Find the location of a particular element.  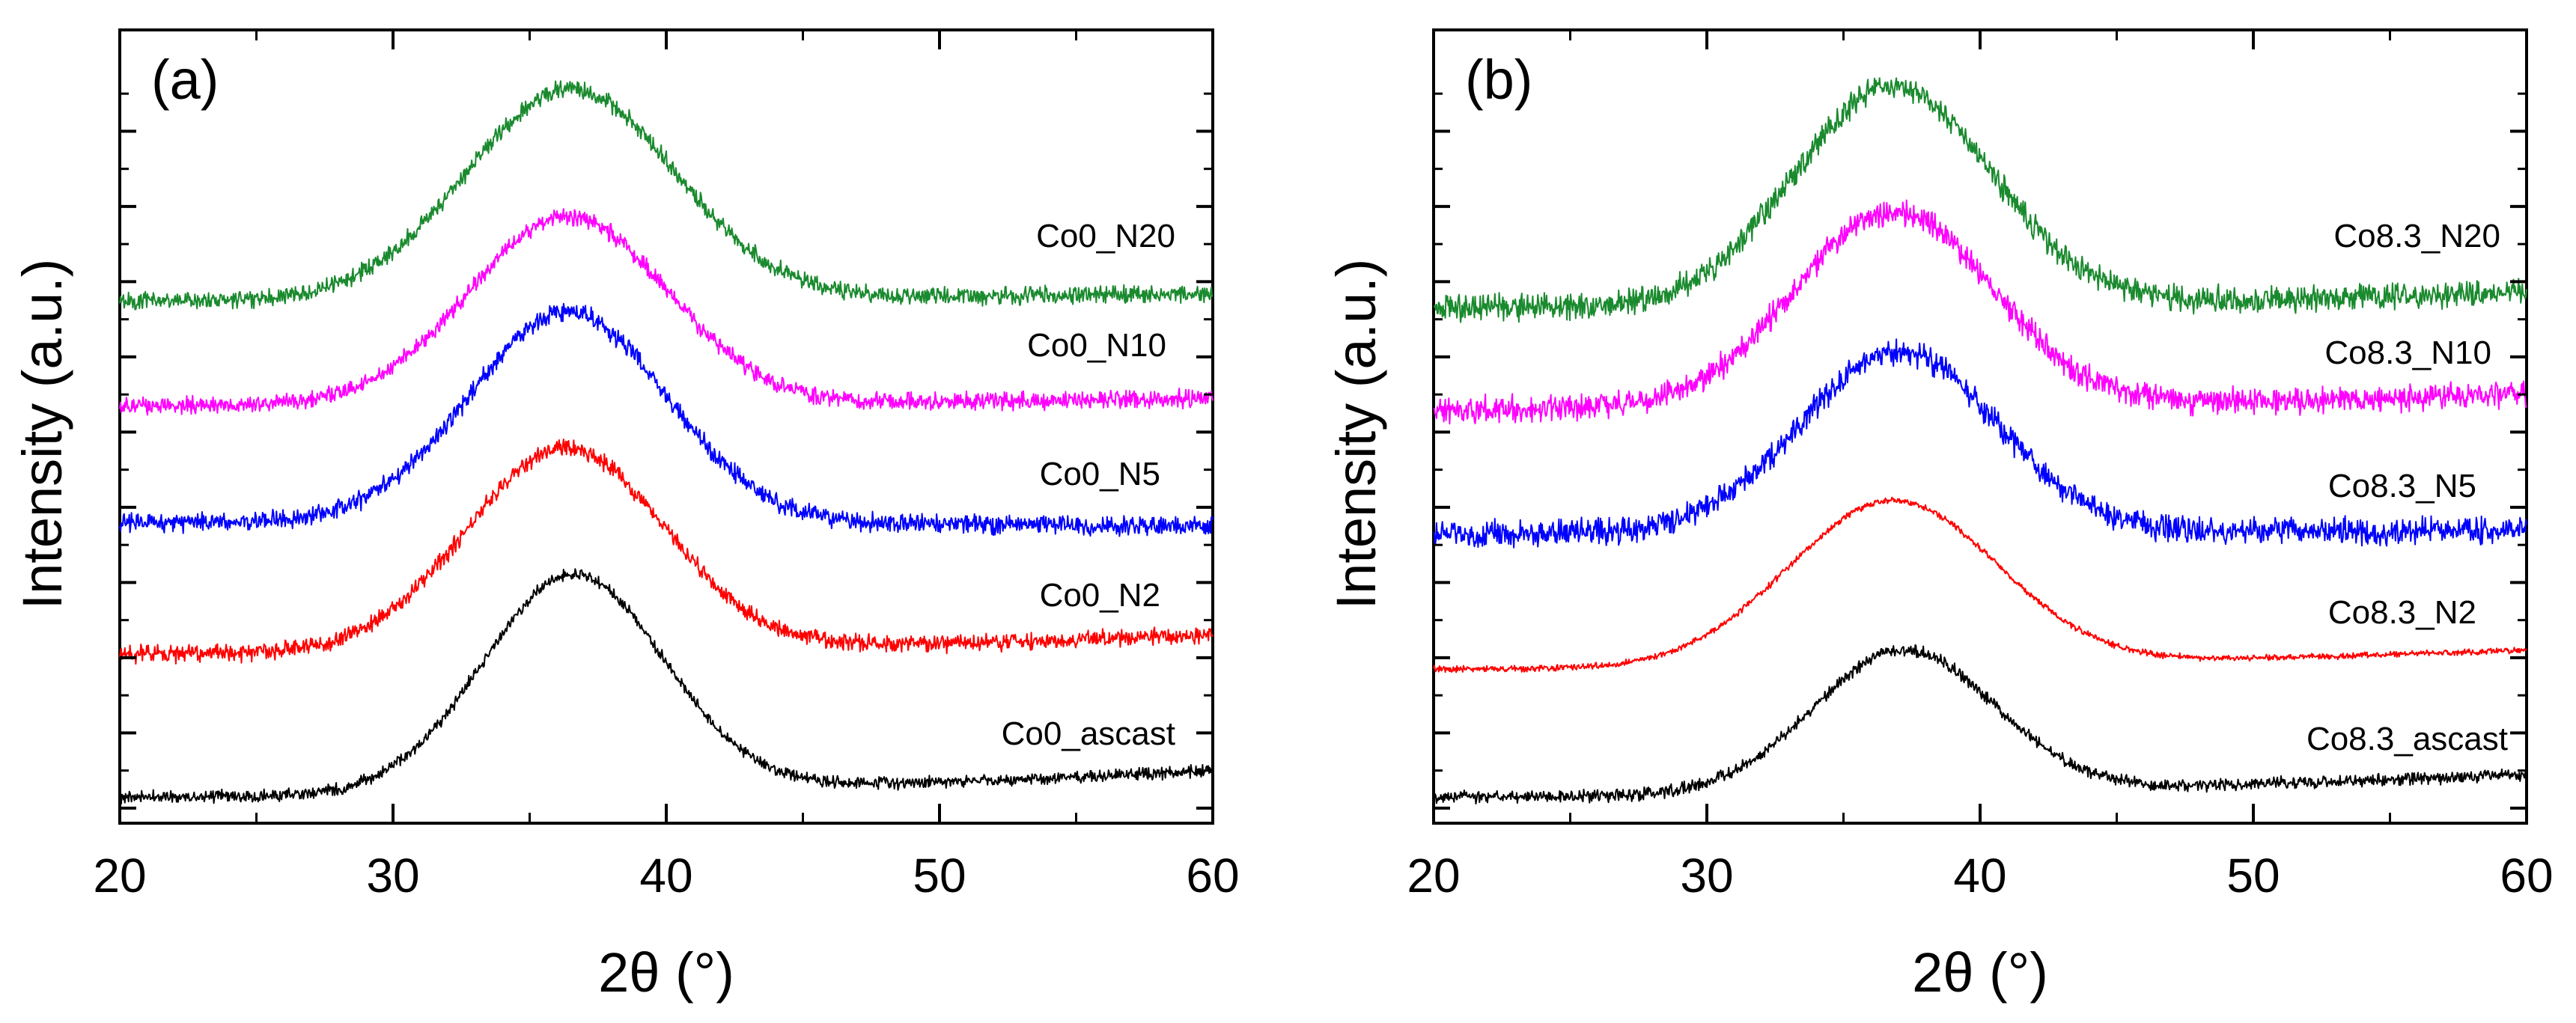

series-label-co83-n2: Co8.3_N2 is located at coordinates (2402, 612).